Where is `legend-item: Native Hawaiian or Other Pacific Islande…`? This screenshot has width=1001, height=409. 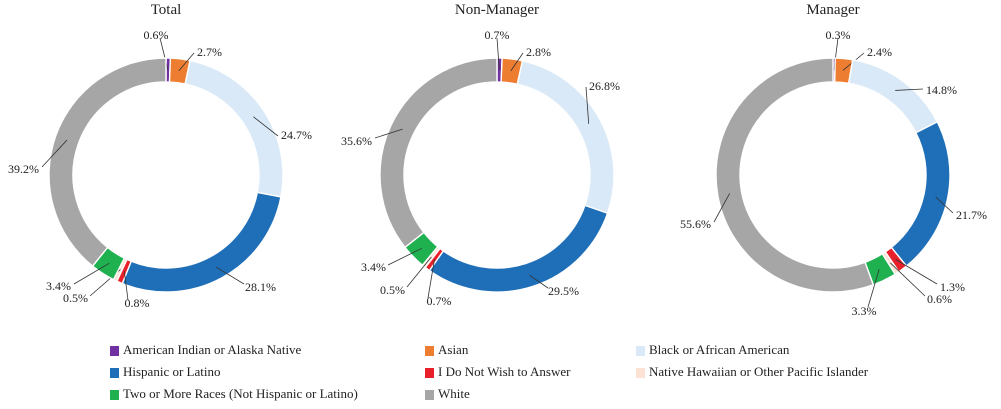
legend-item: Native Hawaiian or Other Pacific Islande… is located at coordinates (752, 371).